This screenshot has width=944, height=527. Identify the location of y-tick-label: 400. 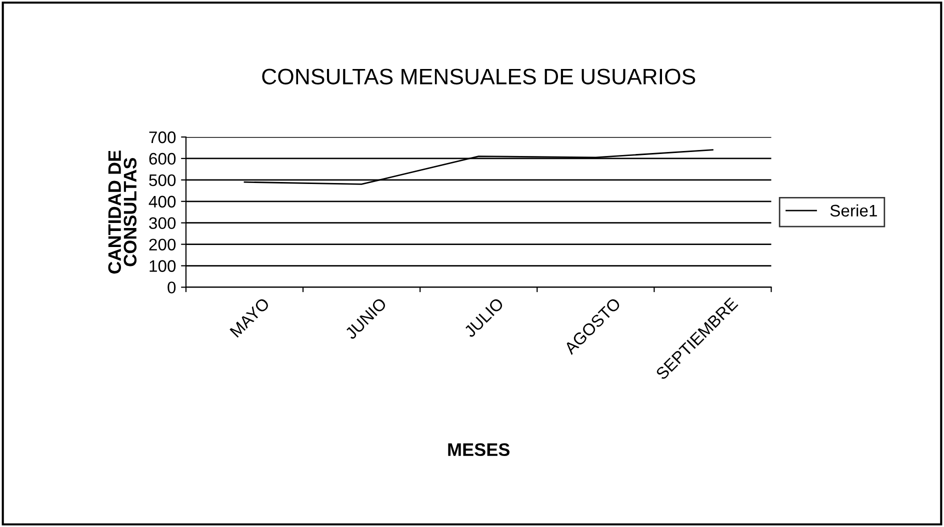
(162, 202).